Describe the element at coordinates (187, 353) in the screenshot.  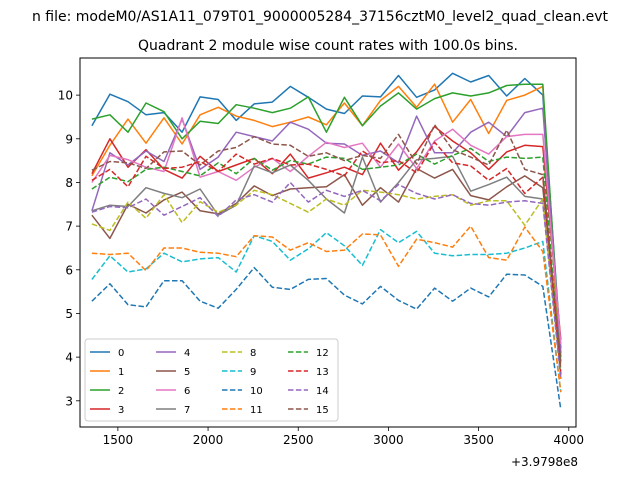
I see `legend-label-4: 4` at that location.